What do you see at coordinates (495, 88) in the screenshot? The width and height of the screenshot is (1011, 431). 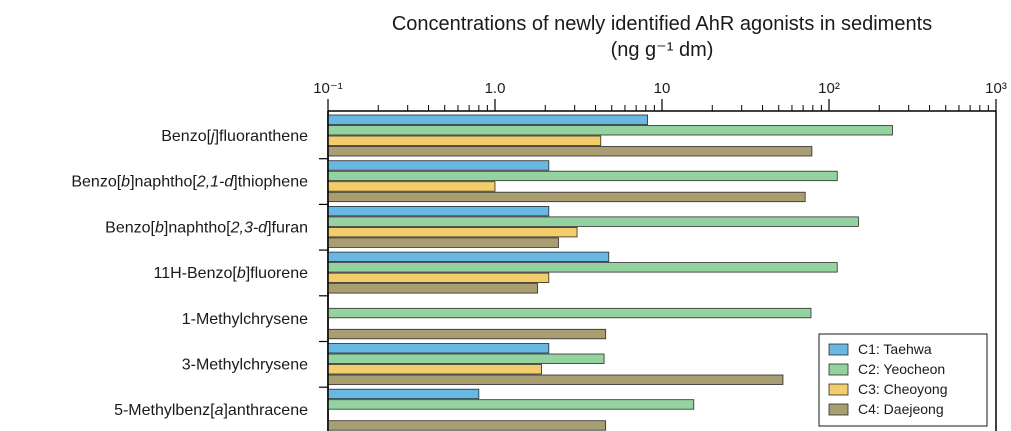 I see `x-tick-label: 1.0` at bounding box center [495, 88].